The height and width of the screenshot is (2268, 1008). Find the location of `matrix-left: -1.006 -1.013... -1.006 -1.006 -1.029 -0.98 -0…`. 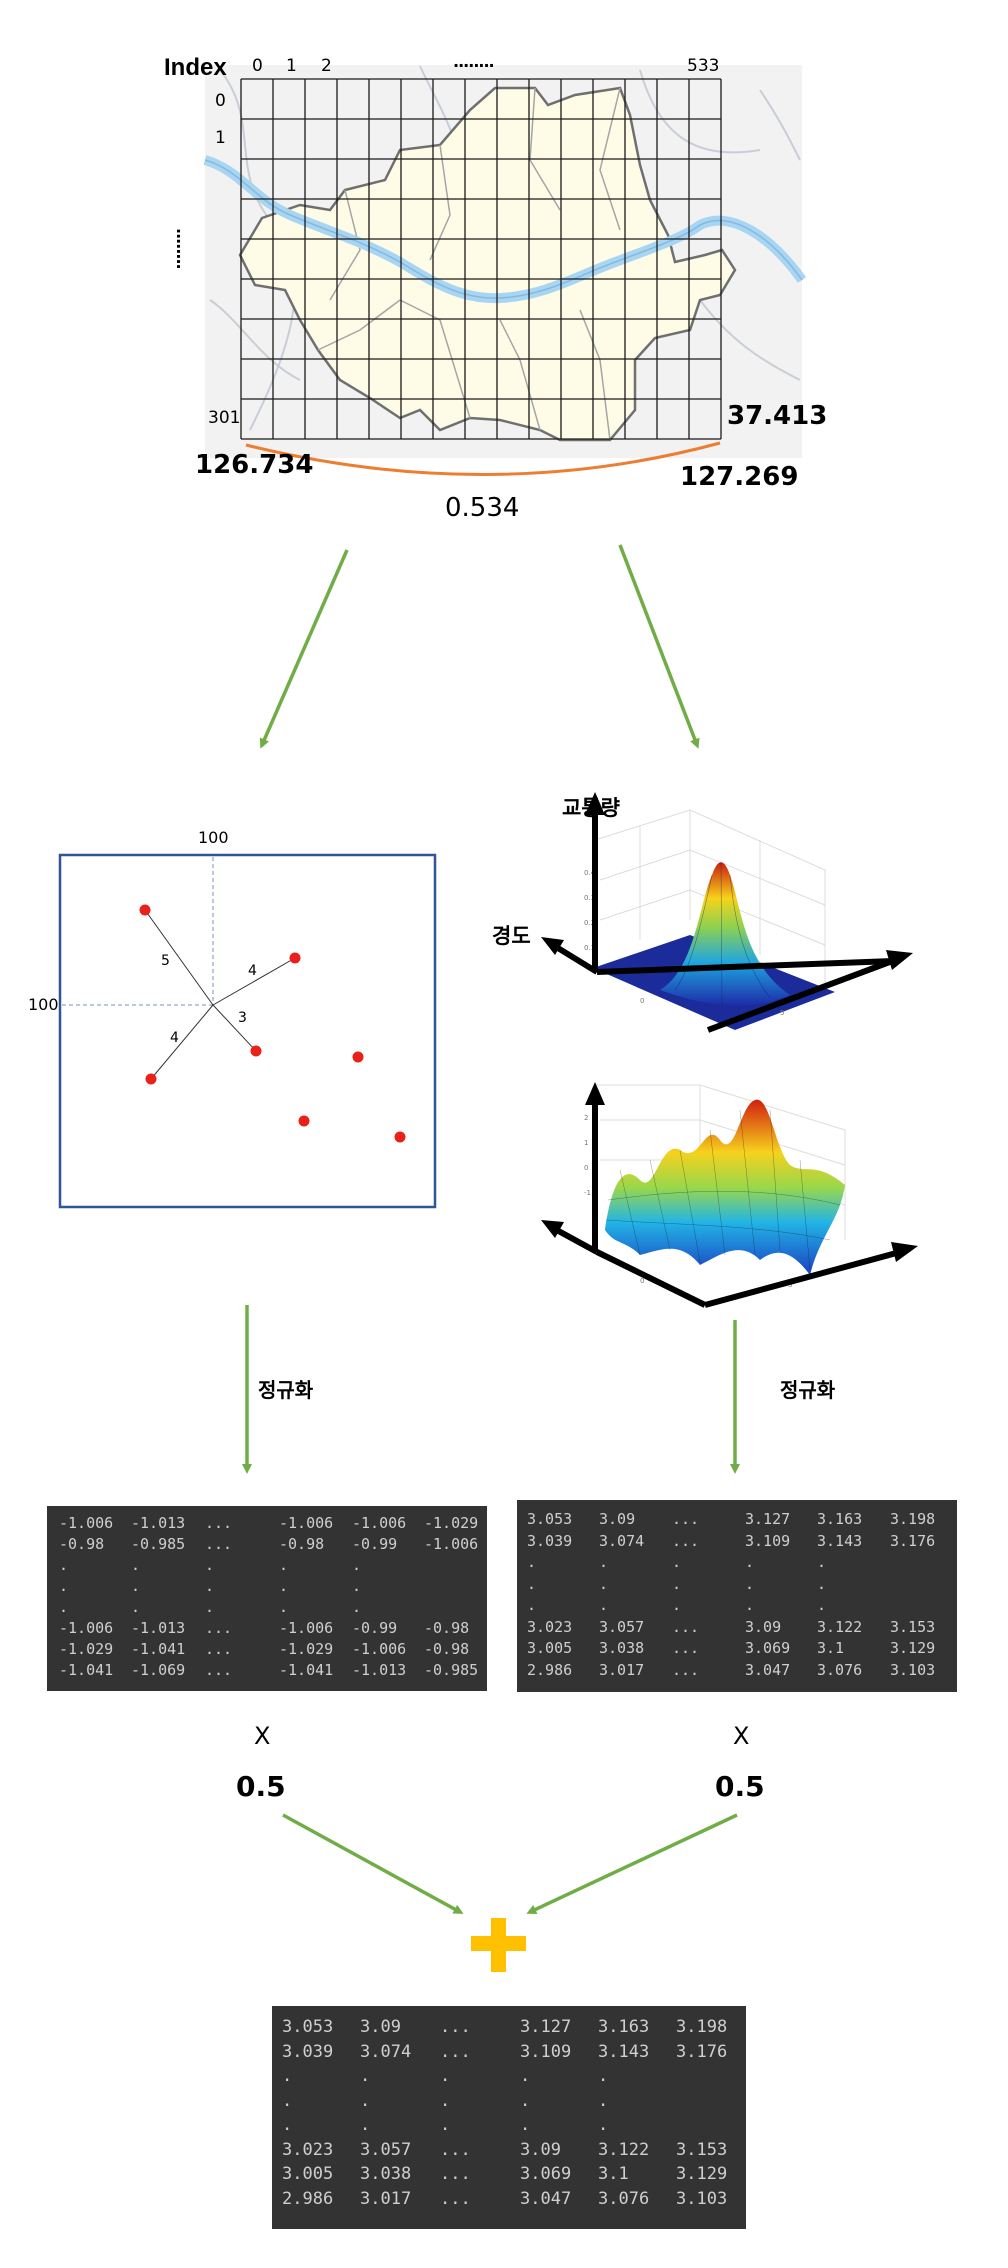

matrix-left: -1.006 -1.013... -1.006 -1.006 -1.029 -0.98 -0… is located at coordinates (267, 1598).